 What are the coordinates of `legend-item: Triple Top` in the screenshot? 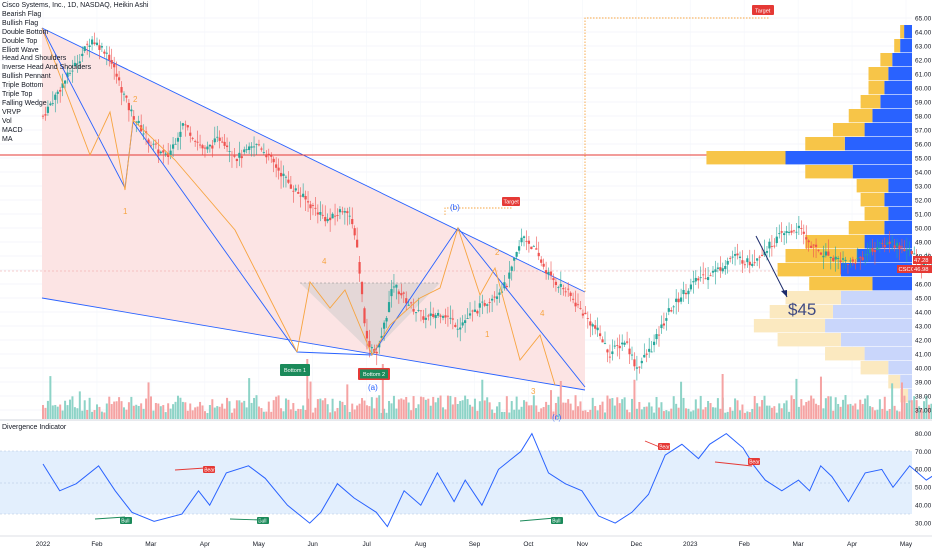 It's located at (17, 95).